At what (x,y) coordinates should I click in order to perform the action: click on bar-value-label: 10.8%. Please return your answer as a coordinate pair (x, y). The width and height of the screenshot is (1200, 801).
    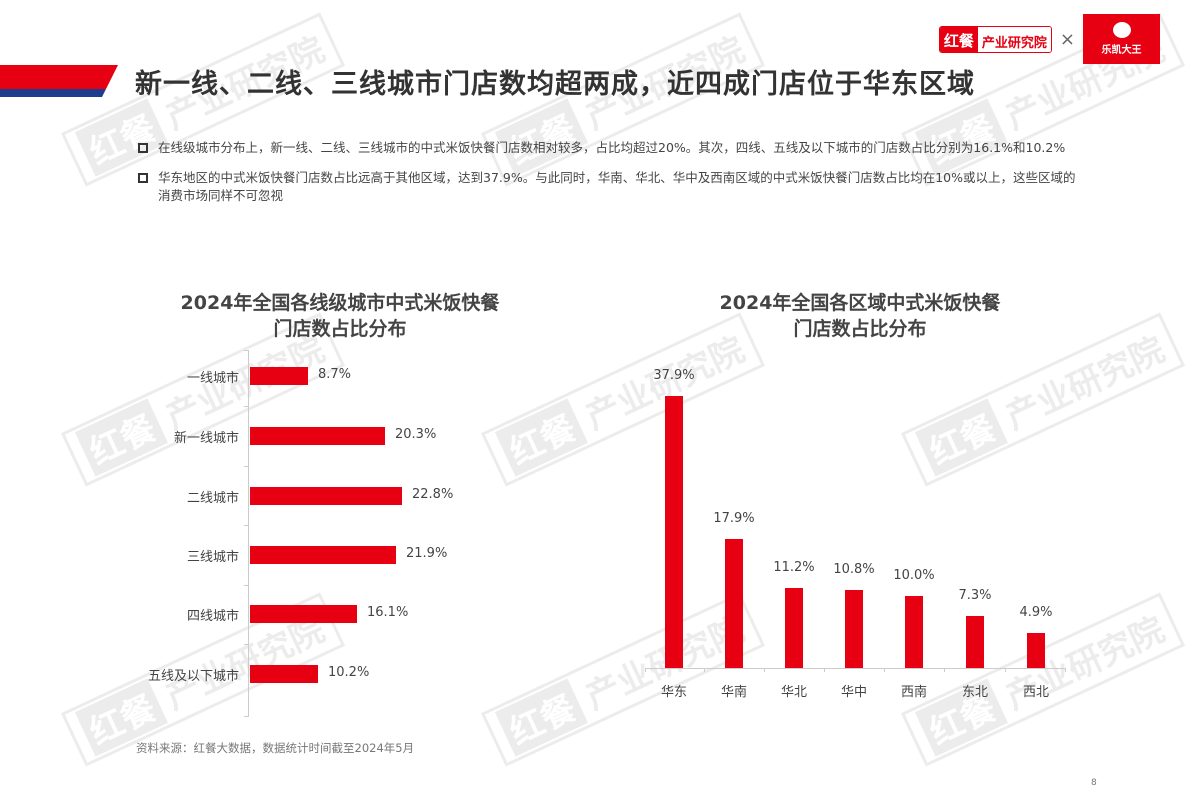
    Looking at the image, I should click on (854, 569).